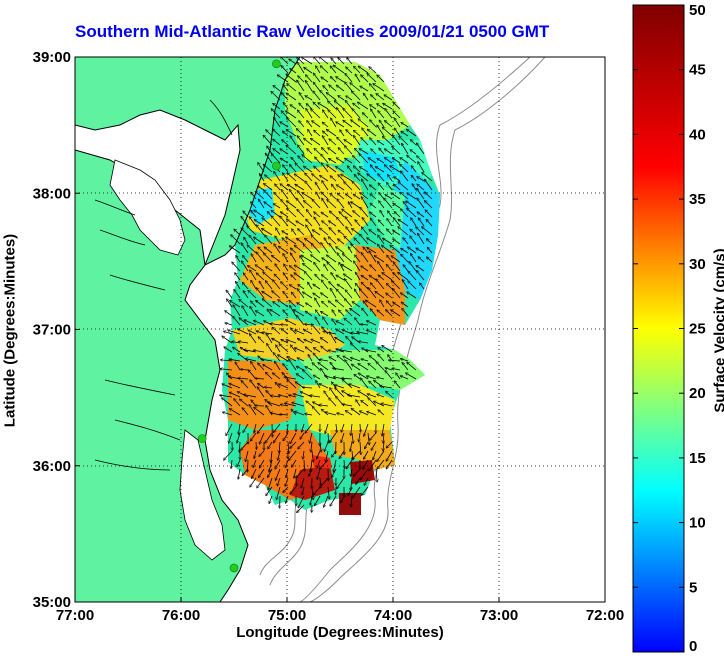 The width and height of the screenshot is (724, 659). What do you see at coordinates (697, 523) in the screenshot?
I see `colorbar-tick-label: 10` at bounding box center [697, 523].